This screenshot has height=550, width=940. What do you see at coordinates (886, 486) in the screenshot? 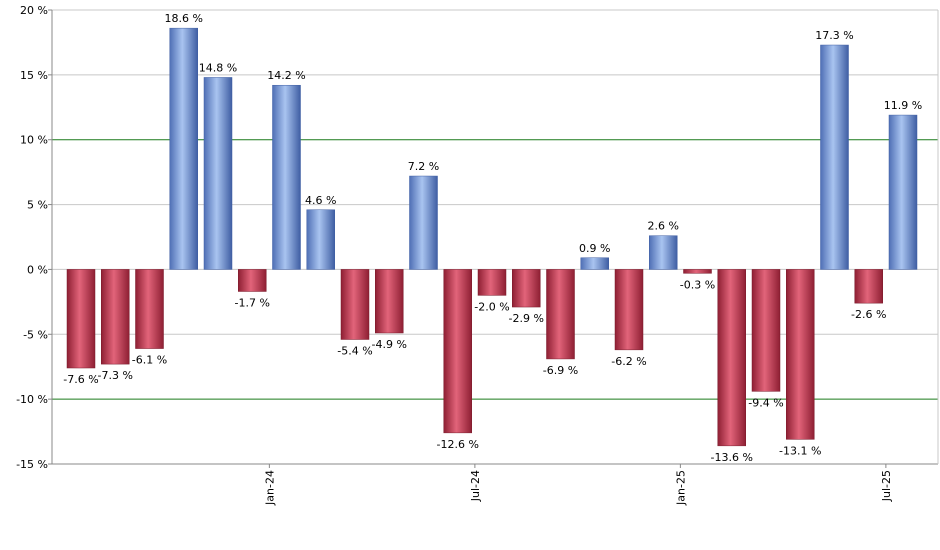
I see `x-tick-label: Jul-25` at bounding box center [886, 486].